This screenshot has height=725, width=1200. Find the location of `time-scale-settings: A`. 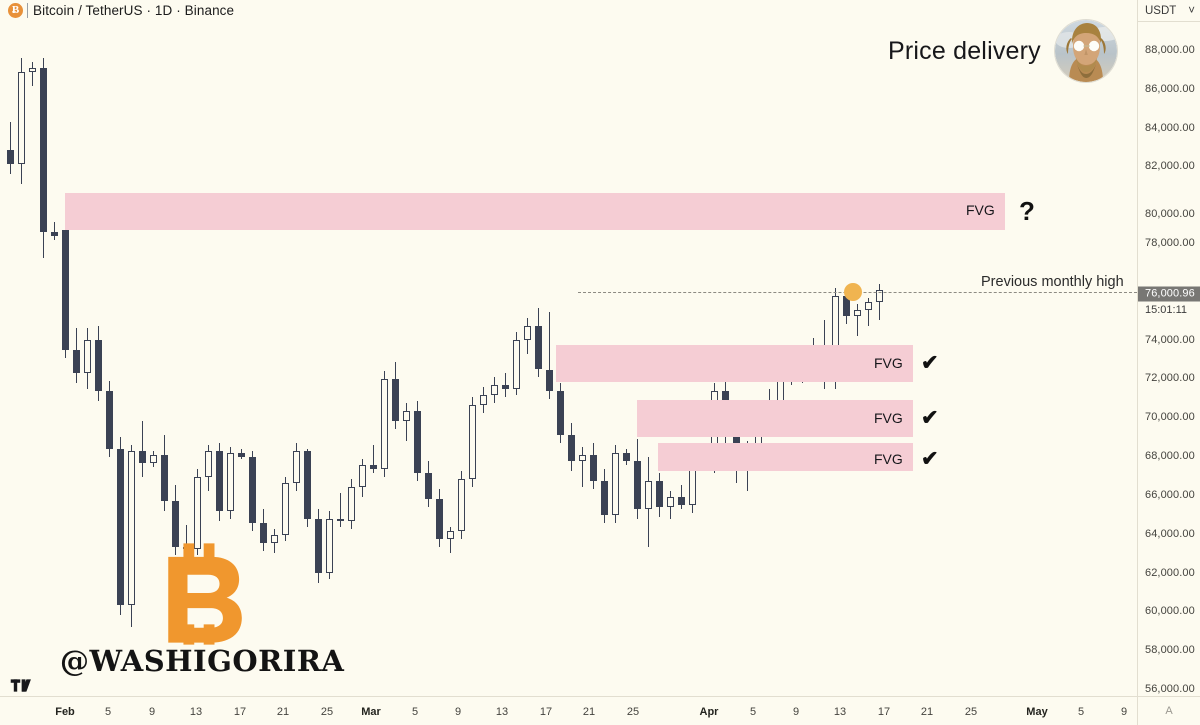

time-scale-settings: A is located at coordinates (1168, 711).